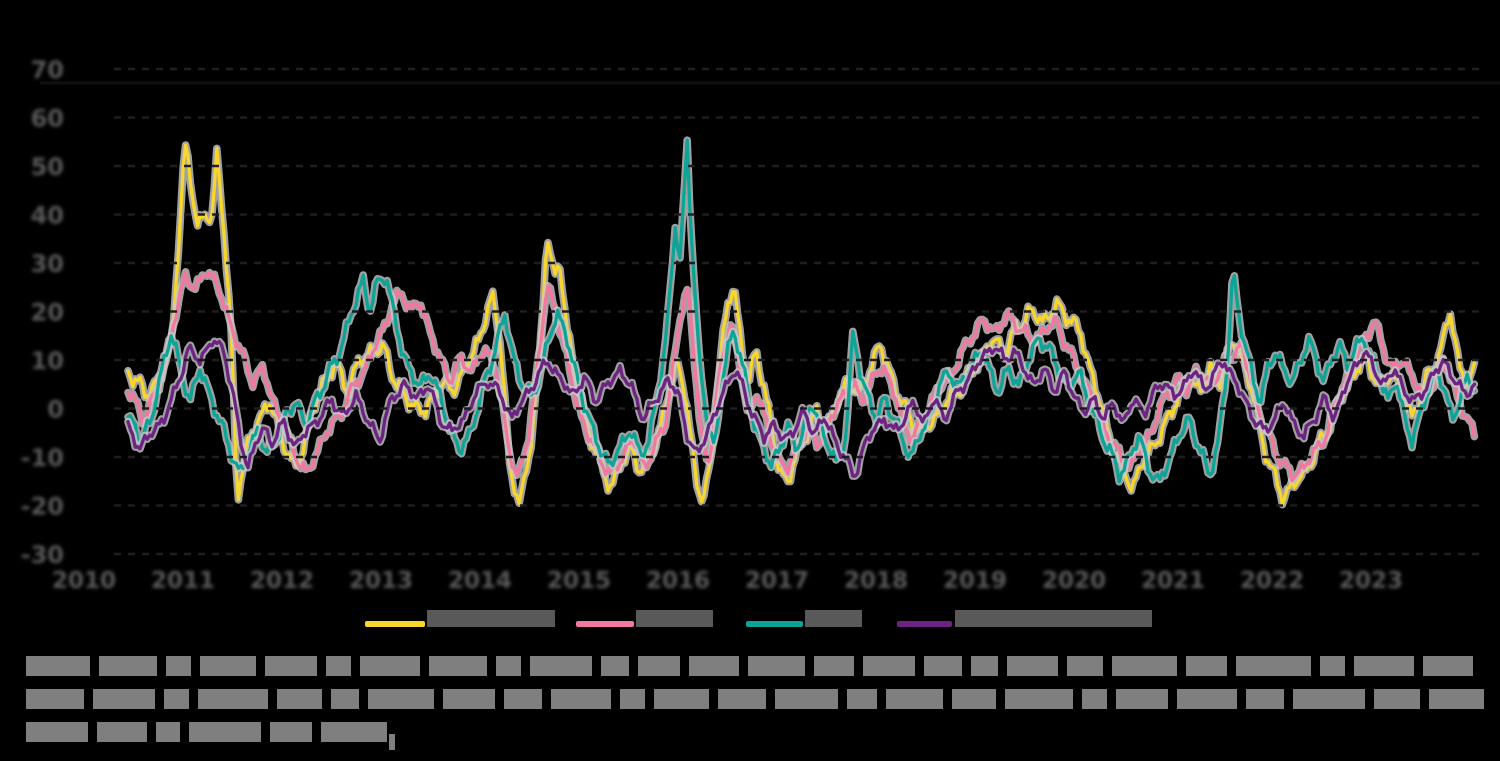 Image resolution: width=1500 pixels, height=761 pixels. I want to click on y-axis-tick-label: 0, so click(55, 410).